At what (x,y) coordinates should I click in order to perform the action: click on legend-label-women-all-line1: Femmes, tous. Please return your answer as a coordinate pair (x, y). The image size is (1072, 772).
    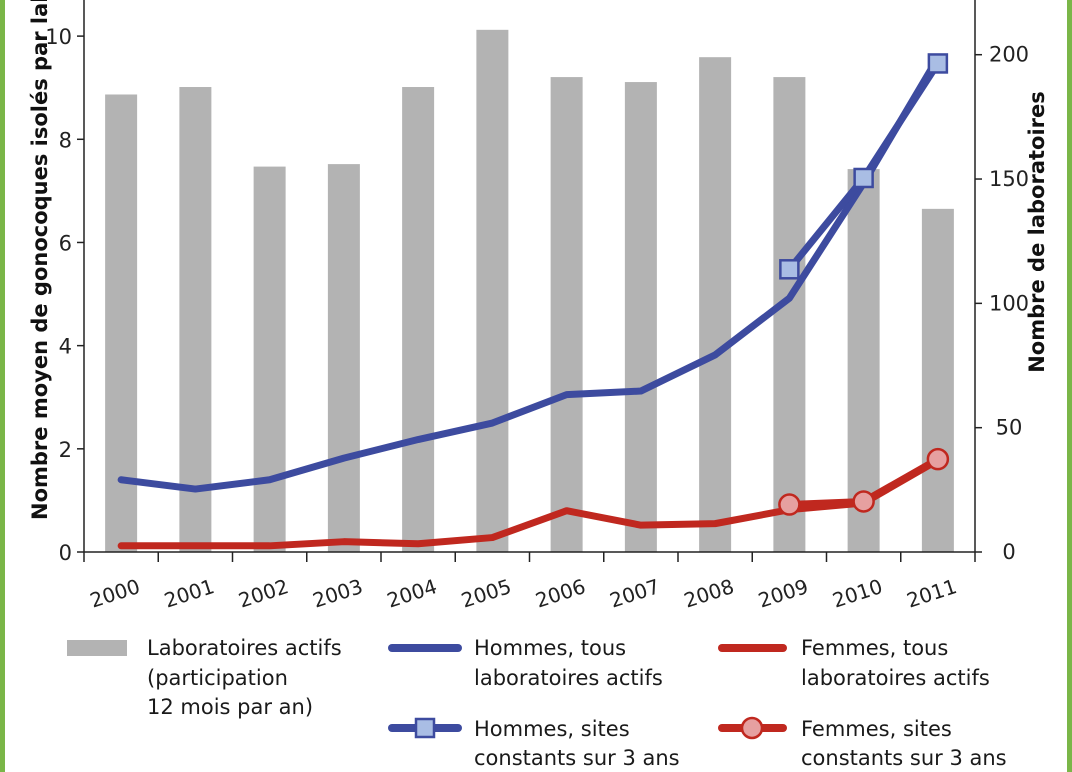
    Looking at the image, I should click on (874, 648).